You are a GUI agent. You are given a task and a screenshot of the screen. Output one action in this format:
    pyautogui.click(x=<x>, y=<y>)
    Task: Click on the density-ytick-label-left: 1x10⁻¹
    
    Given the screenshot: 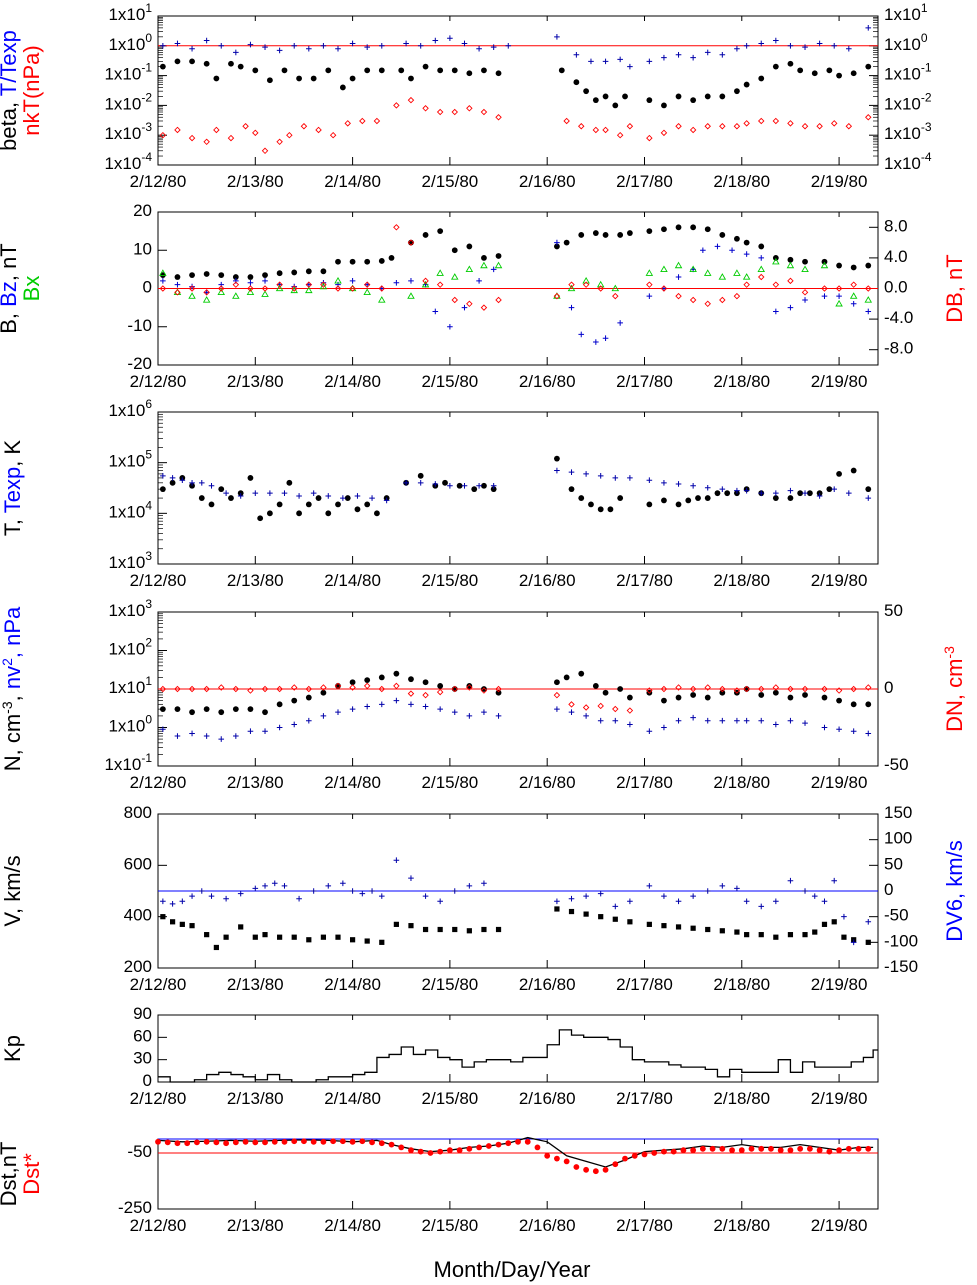 What is the action you would take?
    pyautogui.click(x=128, y=762)
    